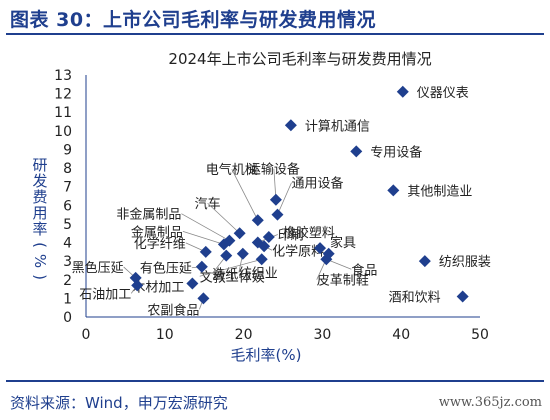  Describe the element at coordinates (63, 76) in the screenshot. I see `y-tick-label: 13` at that location.